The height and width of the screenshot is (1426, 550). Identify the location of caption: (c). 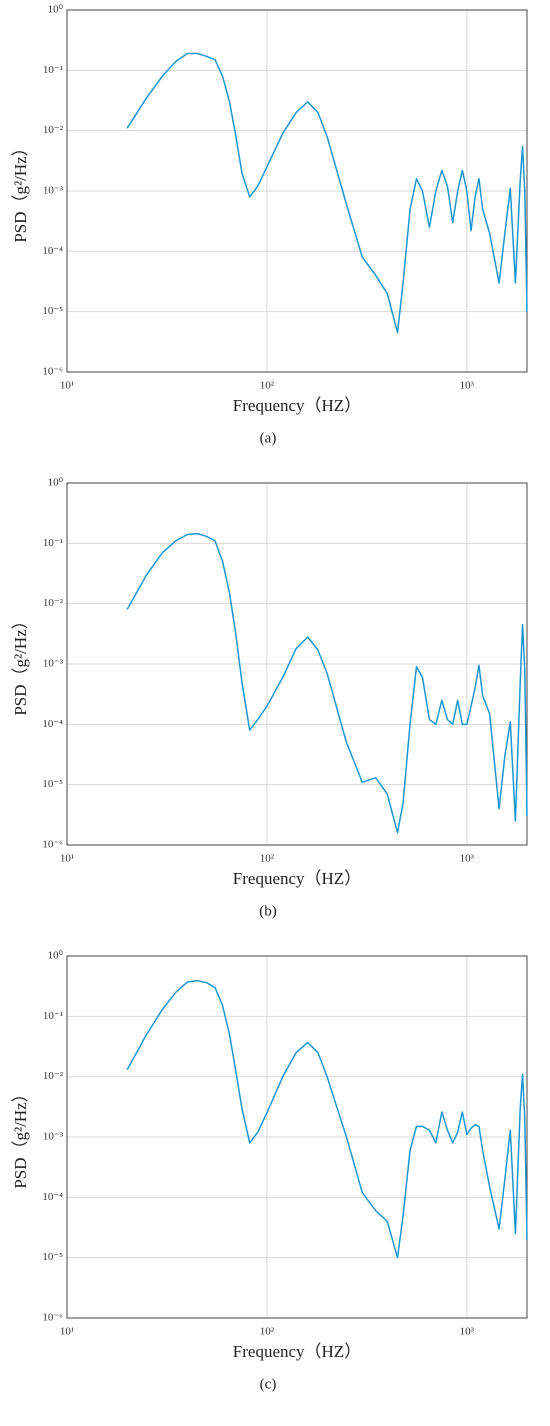
(268, 1384).